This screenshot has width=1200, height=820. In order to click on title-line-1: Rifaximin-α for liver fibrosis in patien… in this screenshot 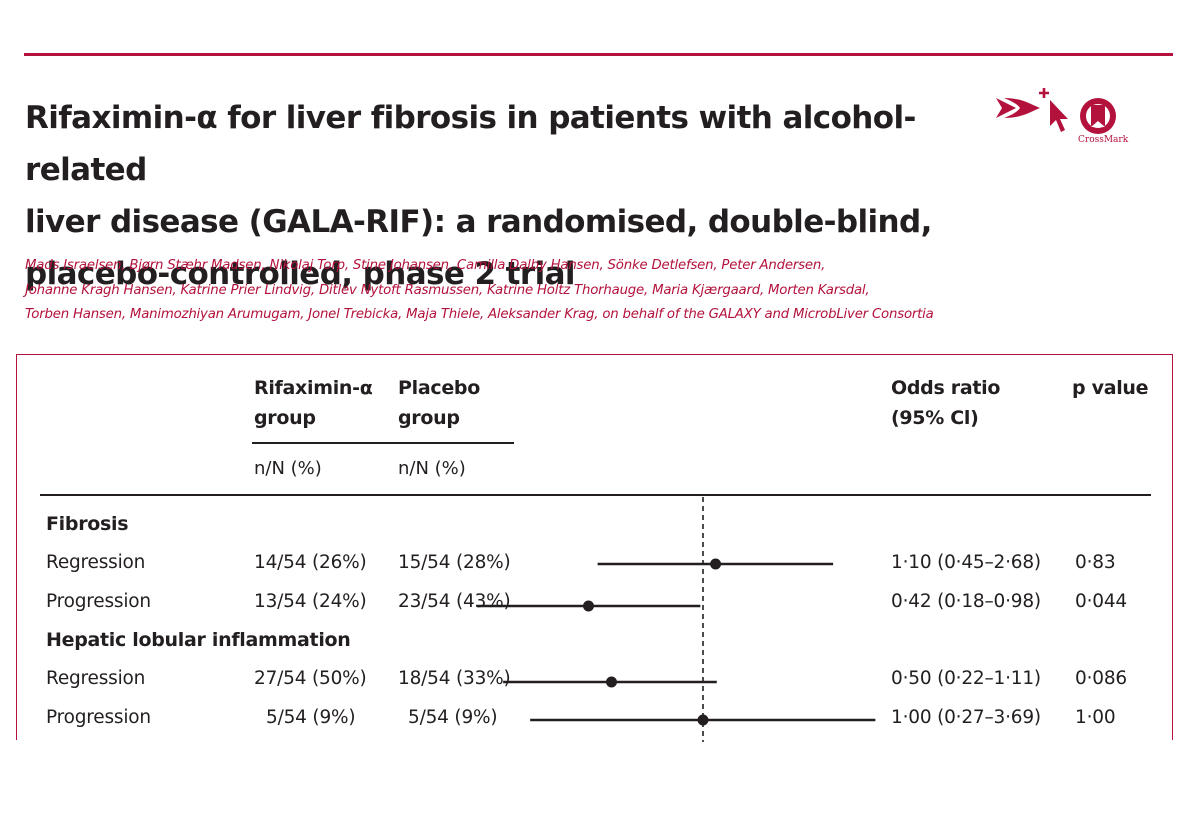, I will do `click(470, 144)`.